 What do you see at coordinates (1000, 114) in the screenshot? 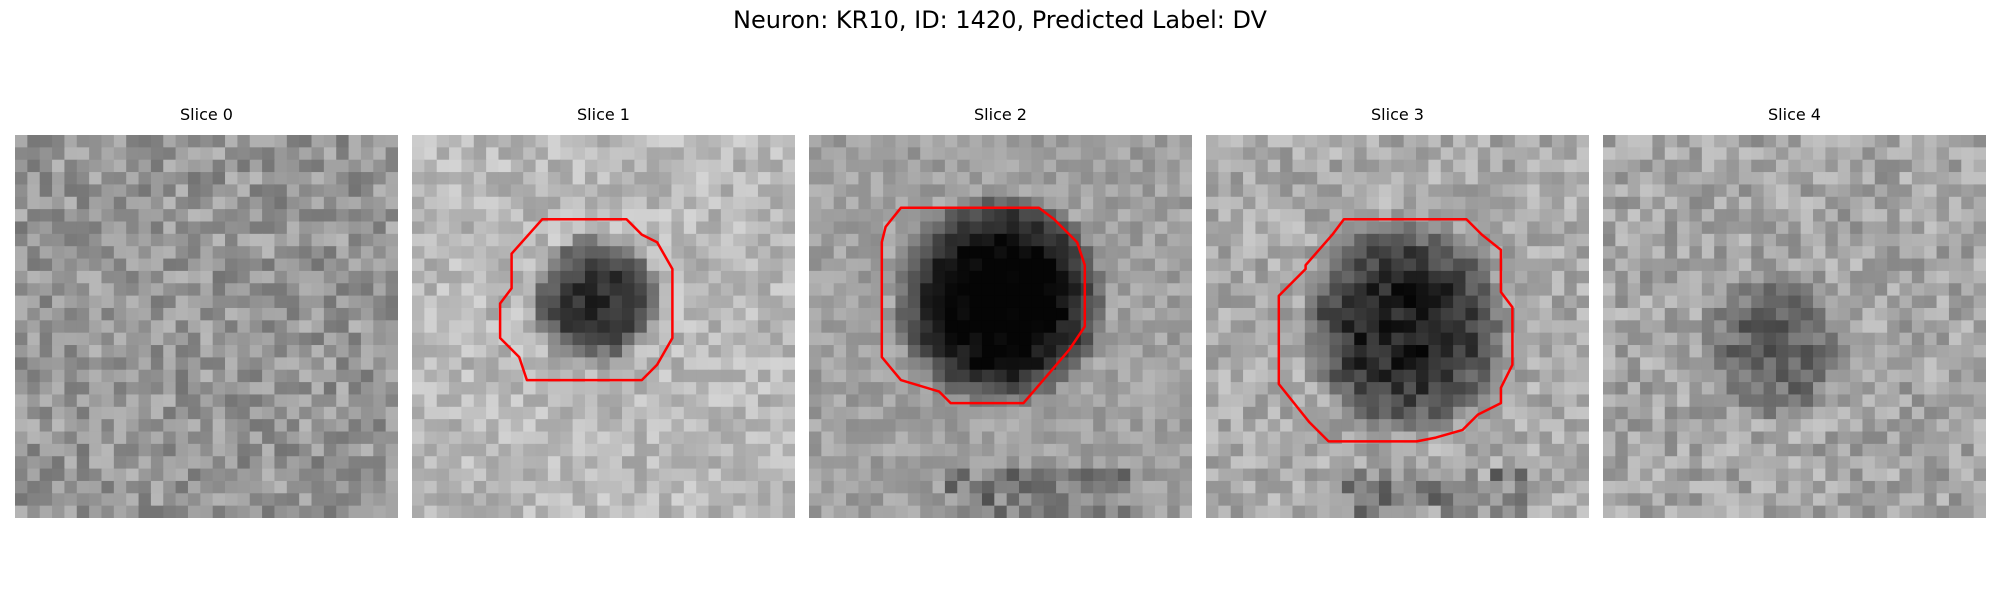
I see `slice-title-2: Slice 2` at bounding box center [1000, 114].